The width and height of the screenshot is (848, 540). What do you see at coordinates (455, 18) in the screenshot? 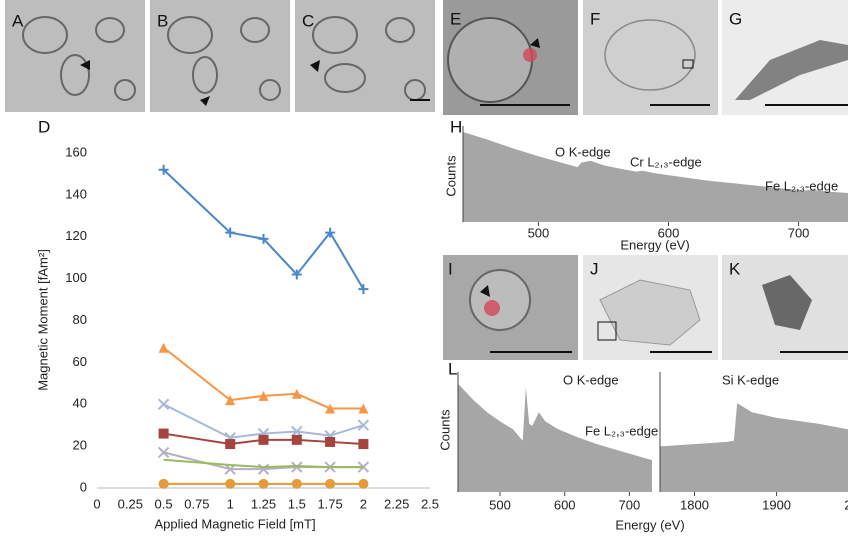
I see `panel-letter: E` at bounding box center [455, 18].